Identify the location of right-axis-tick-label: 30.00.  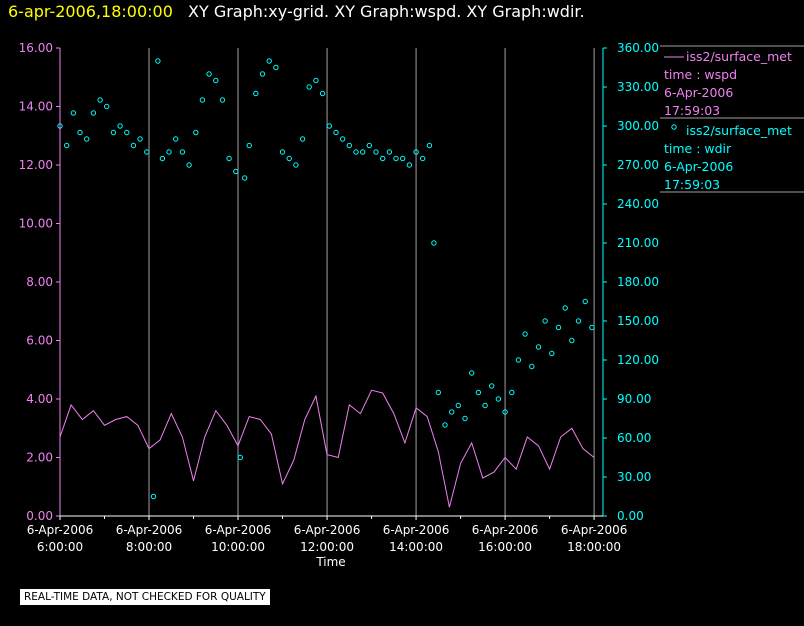
(634, 477).